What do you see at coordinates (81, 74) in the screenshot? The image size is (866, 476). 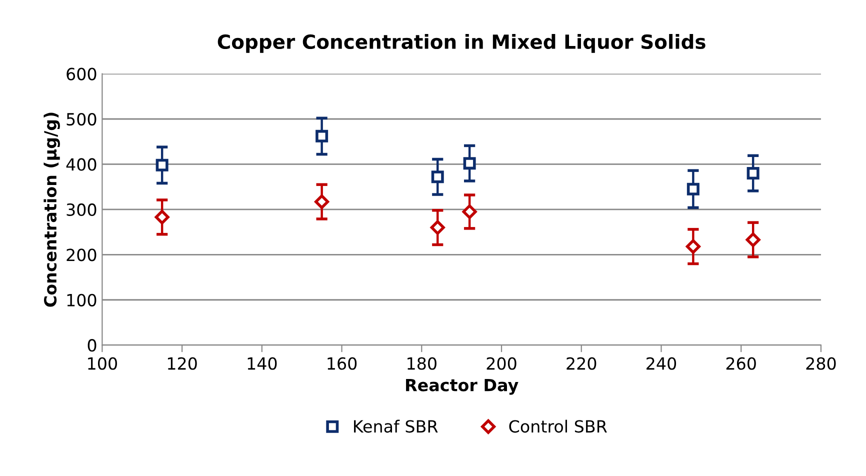 I see `y-tick-label: 600` at bounding box center [81, 74].